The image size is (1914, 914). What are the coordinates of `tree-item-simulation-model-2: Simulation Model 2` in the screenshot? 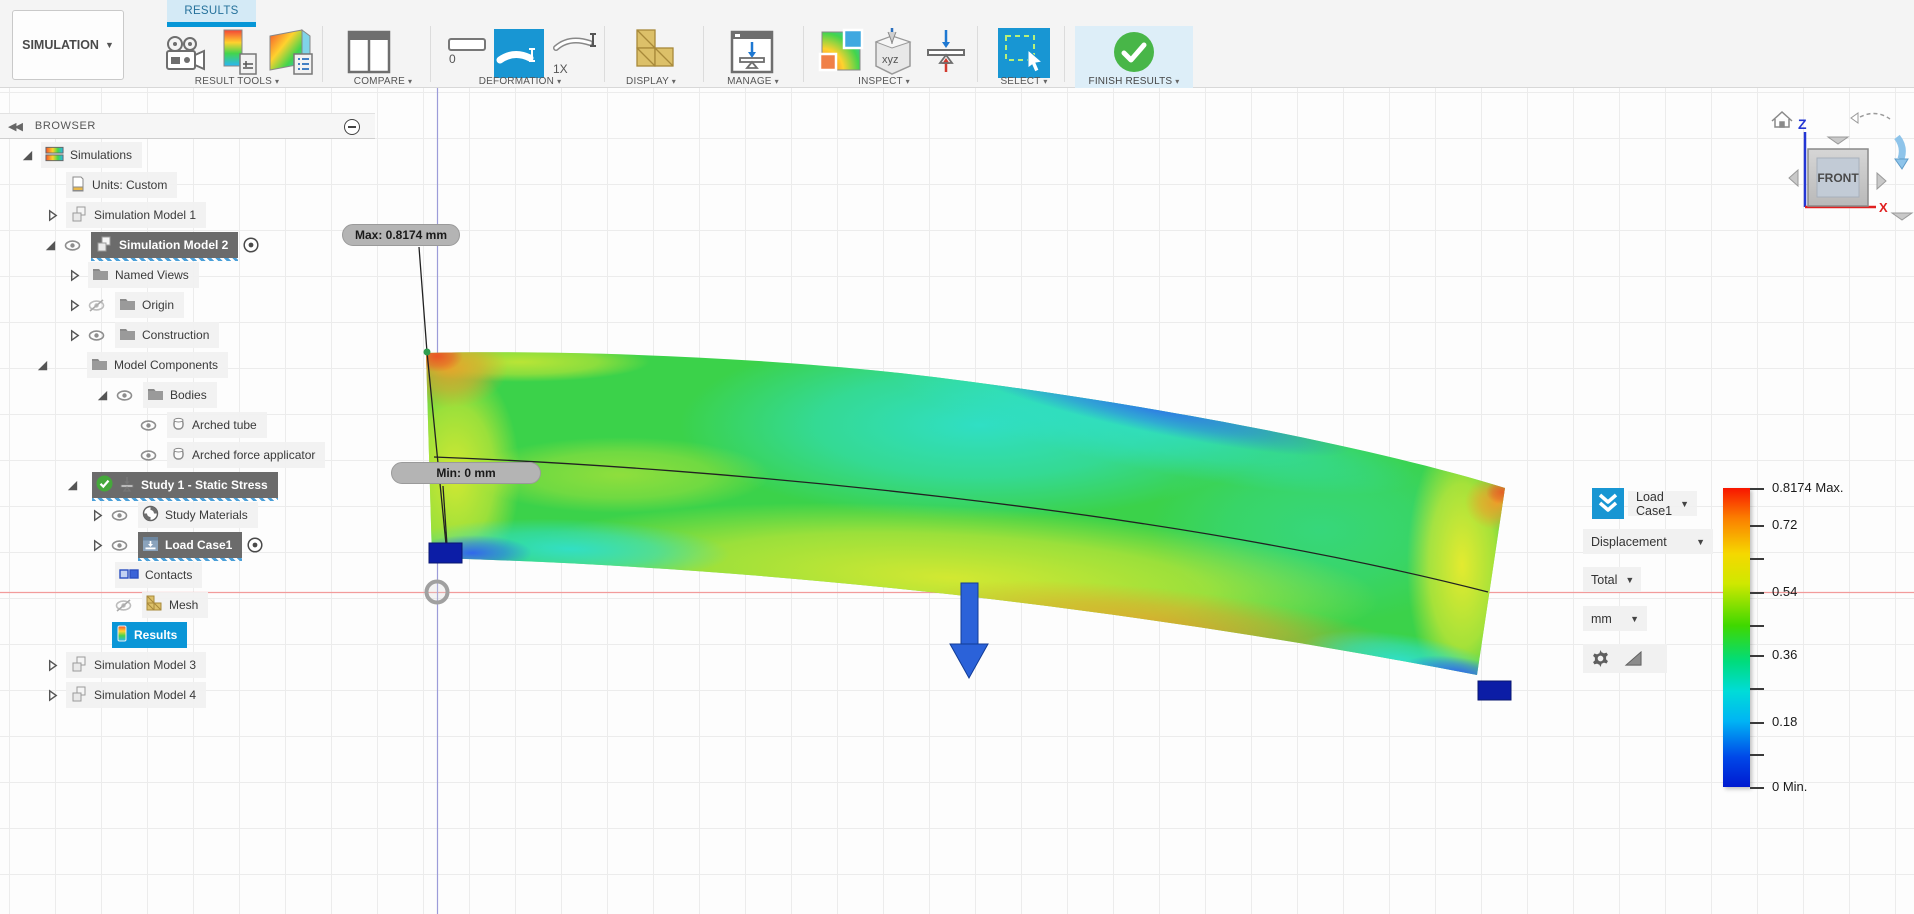 It's located at (129, 246).